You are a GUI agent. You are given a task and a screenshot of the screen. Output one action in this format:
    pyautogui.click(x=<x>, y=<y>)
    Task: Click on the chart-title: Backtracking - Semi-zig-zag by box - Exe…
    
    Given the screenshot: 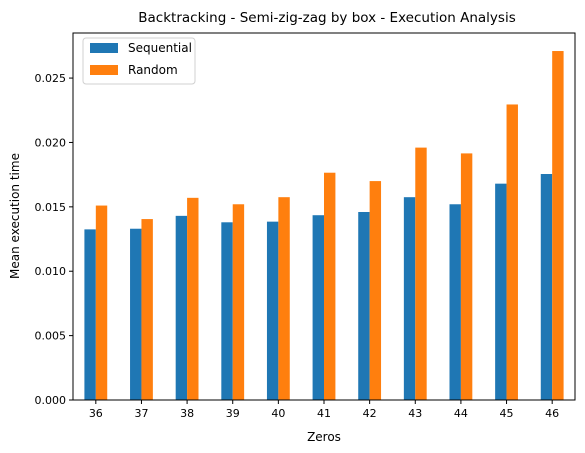 What is the action you would take?
    pyautogui.click(x=326, y=18)
    